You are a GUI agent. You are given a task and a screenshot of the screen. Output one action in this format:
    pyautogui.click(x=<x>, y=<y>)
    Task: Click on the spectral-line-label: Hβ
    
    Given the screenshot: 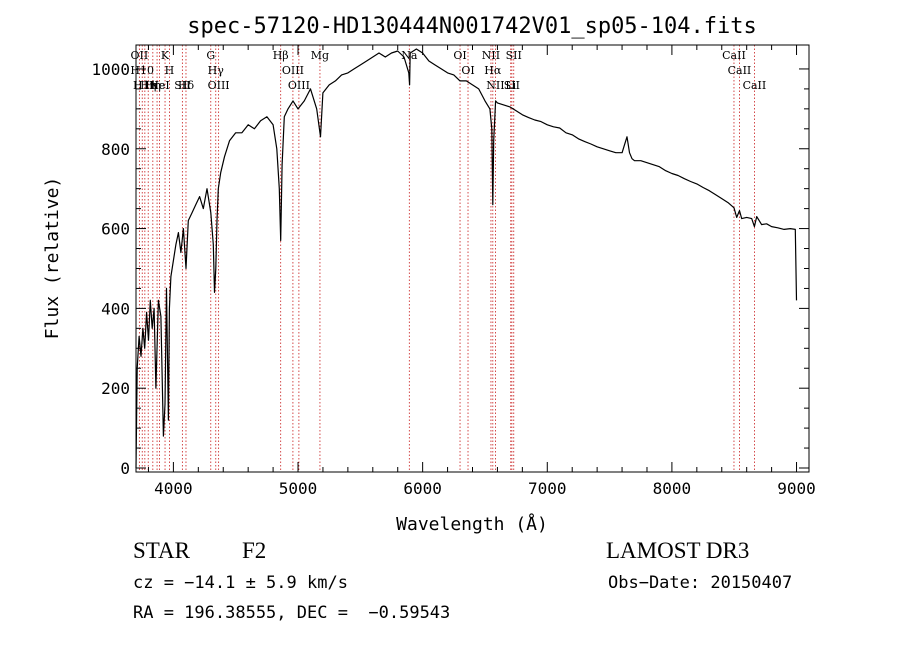 What is the action you would take?
    pyautogui.click(x=281, y=55)
    